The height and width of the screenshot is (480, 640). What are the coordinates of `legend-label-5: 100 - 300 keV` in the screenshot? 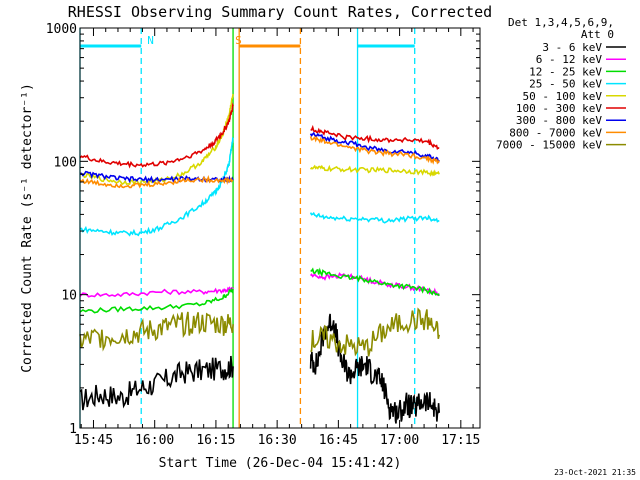 It's located at (559, 108).